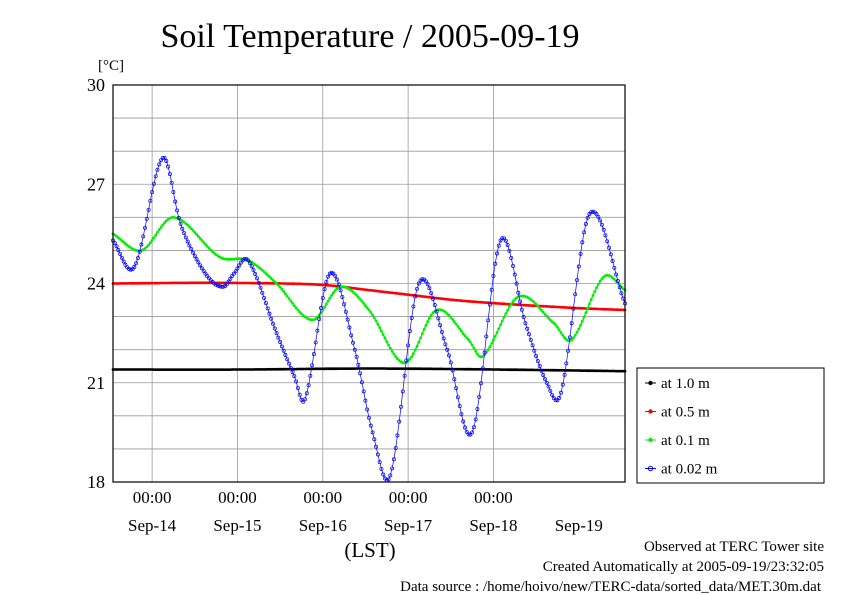 The image size is (842, 595). Describe the element at coordinates (369, 296) in the screenshot. I see `series-at-0-5-m` at that location.